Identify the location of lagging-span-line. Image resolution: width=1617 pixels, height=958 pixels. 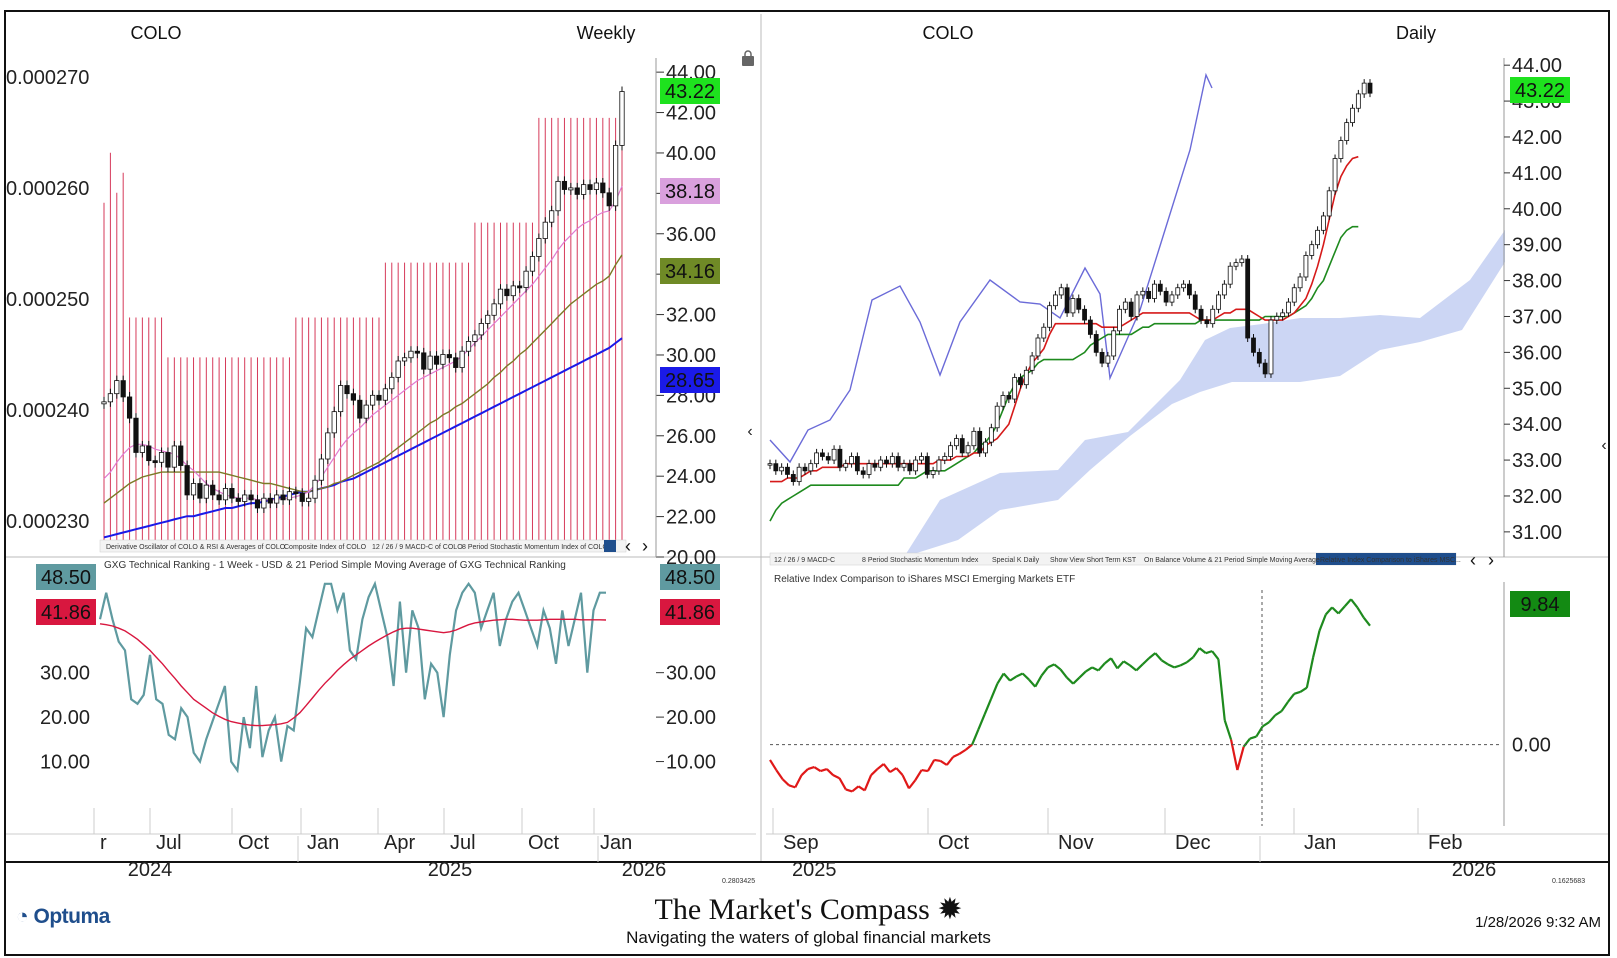
(991, 268).